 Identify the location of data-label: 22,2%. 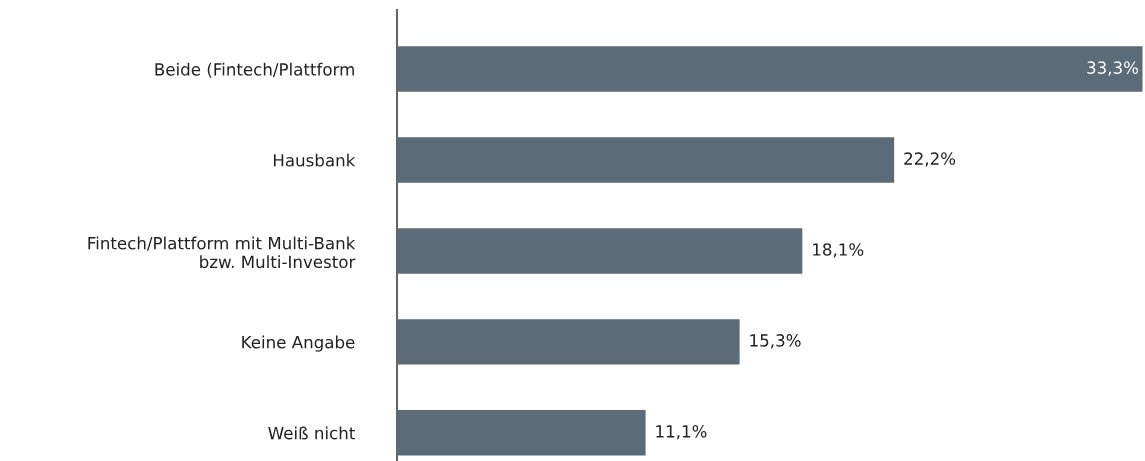
(930, 159).